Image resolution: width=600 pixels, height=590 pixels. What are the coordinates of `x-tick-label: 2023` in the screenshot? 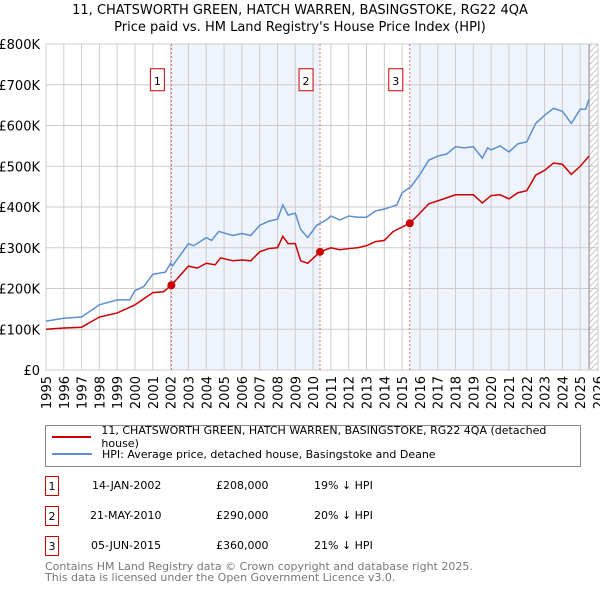 It's located at (546, 392).